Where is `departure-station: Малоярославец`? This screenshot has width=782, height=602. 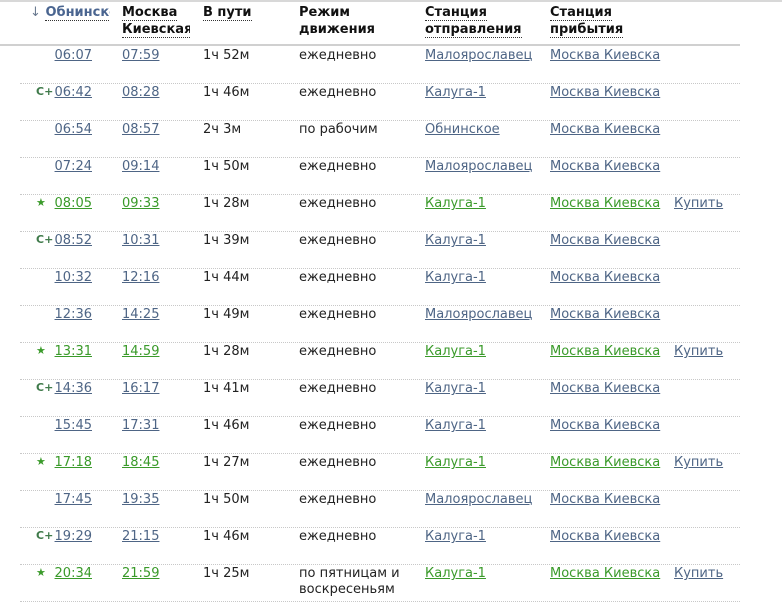
departure-station: Малоярославец is located at coordinates (478, 500).